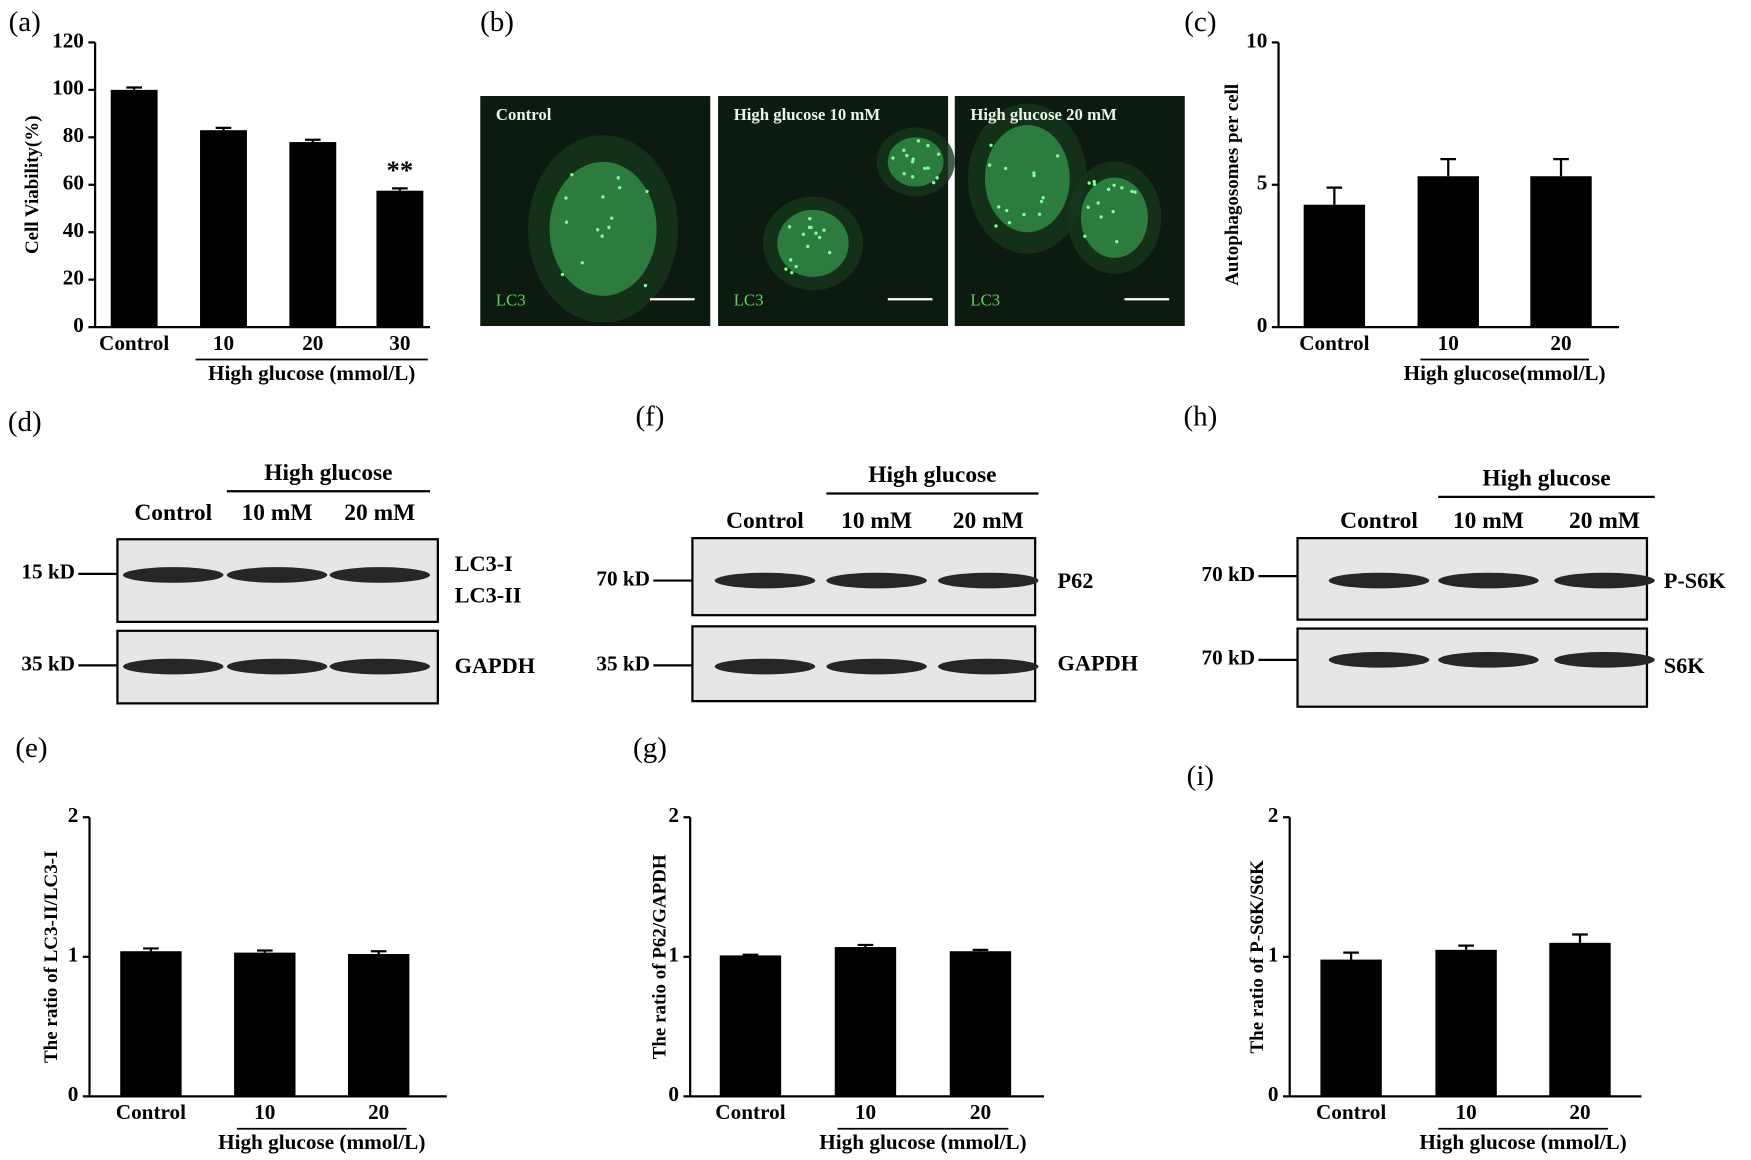  I want to click on y-tick-label: 2, so click(73, 815).